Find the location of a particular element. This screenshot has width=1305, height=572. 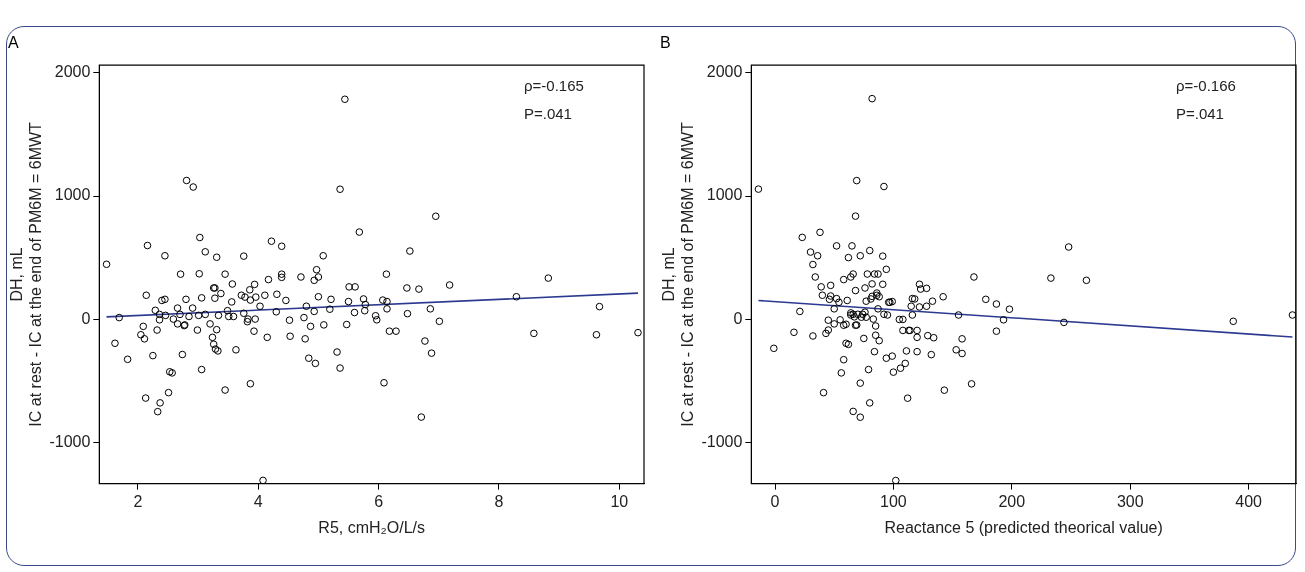

x-tick-label: 4 is located at coordinates (258, 501).